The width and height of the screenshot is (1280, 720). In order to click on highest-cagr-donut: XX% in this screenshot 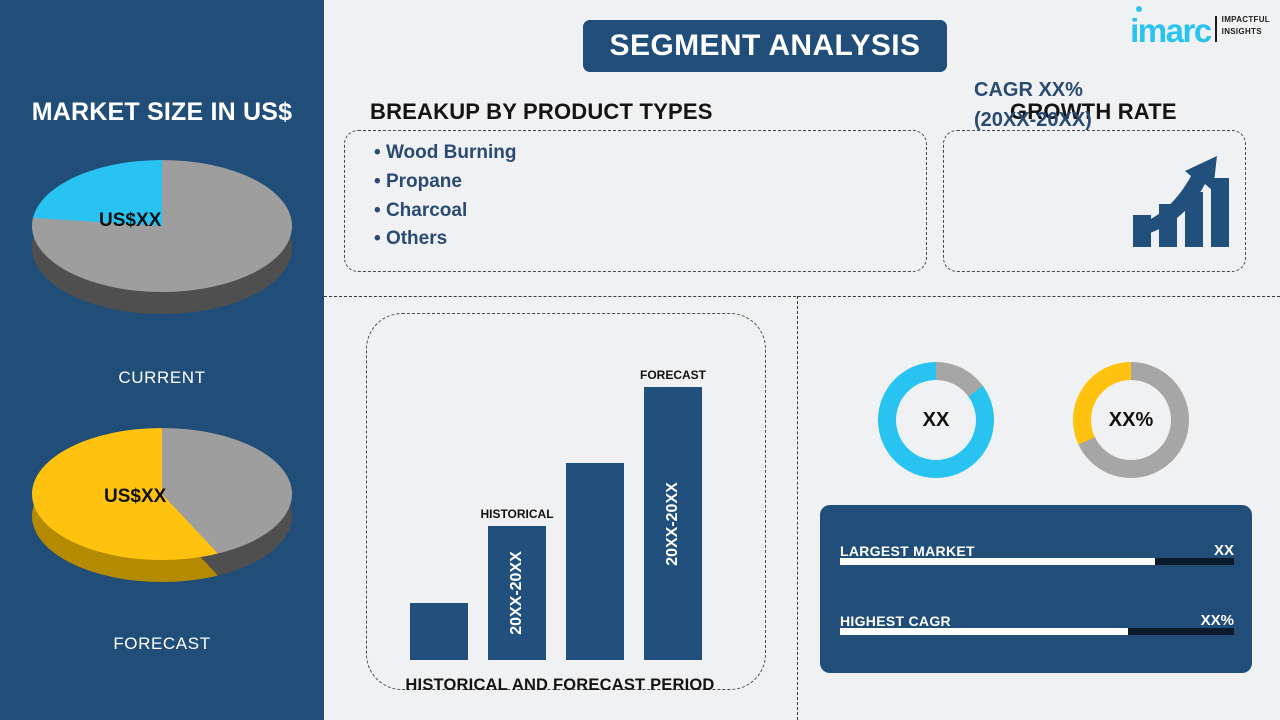, I will do `click(1131, 420)`.